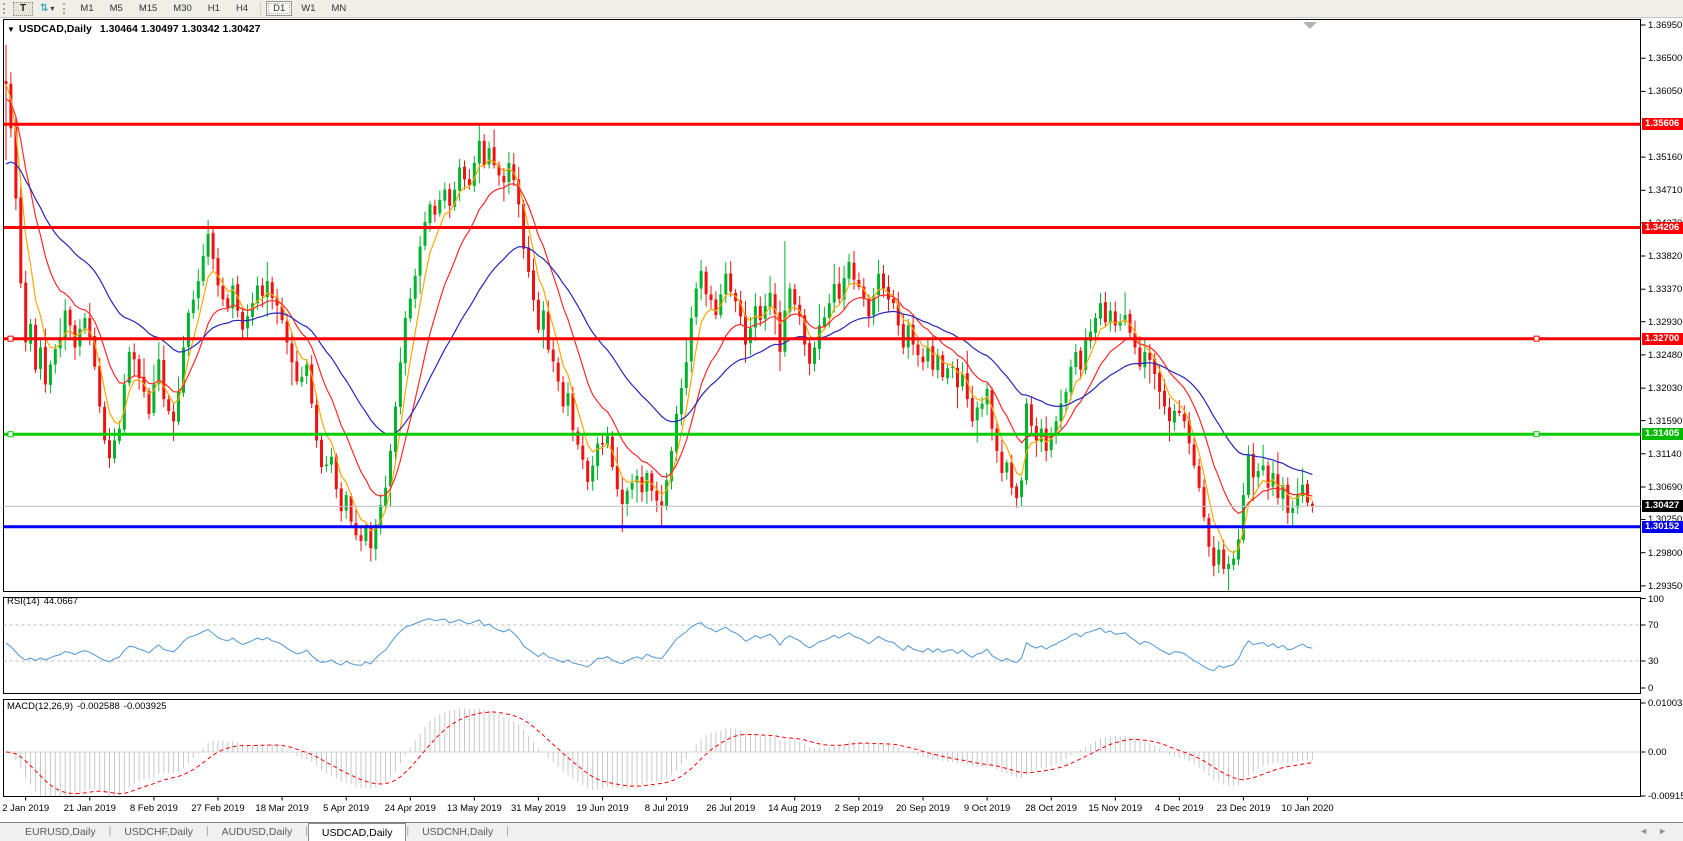 Image resolution: width=1683 pixels, height=841 pixels. What do you see at coordinates (52, 8) in the screenshot?
I see `dropdown-caret-icon: ▾` at bounding box center [52, 8].